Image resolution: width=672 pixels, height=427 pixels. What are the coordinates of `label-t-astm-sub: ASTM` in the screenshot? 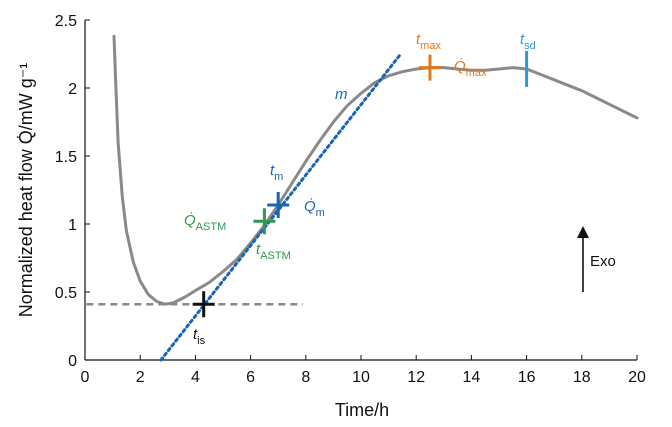 It's located at (275, 256).